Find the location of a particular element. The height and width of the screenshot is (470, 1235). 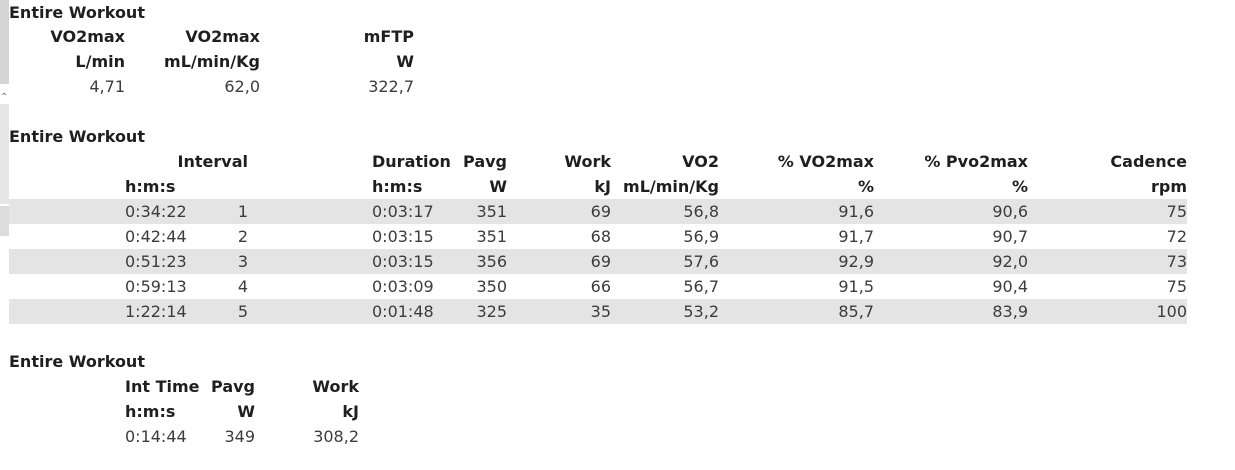

cell-time: 1:22:14 is located at coordinates (156, 311).